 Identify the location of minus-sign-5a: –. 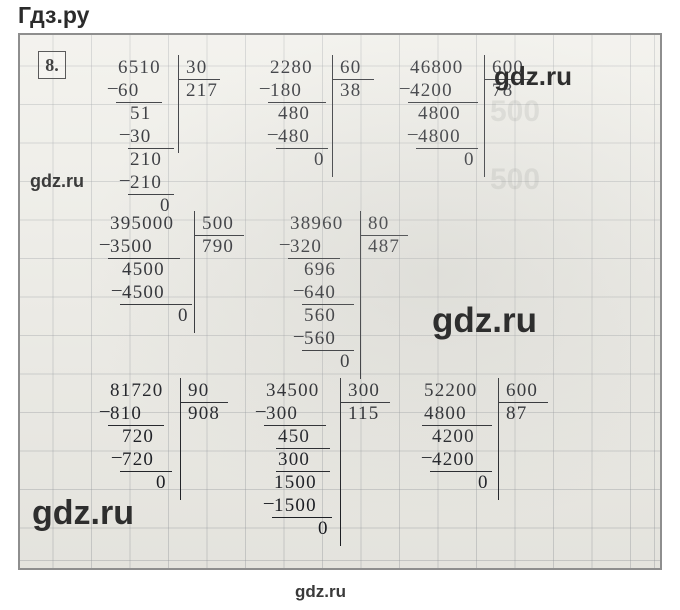
(285, 243).